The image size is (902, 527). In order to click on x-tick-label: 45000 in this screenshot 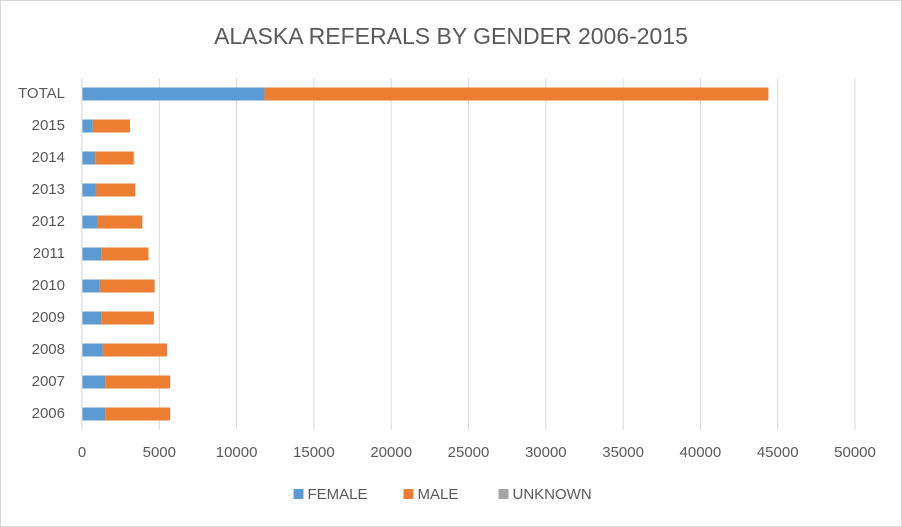, I will do `click(778, 452)`.